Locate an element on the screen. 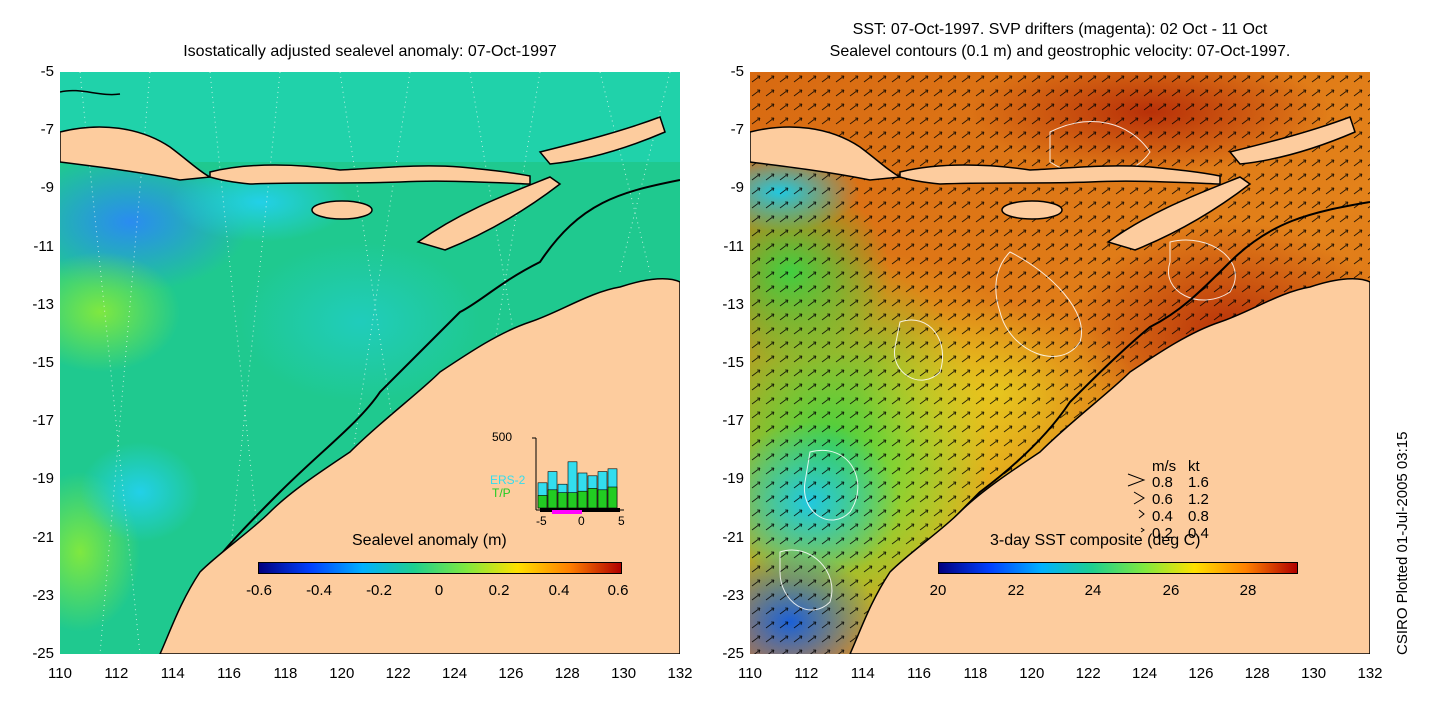 The image size is (1440, 720). velocity-legend-ms: 0.6 is located at coordinates (1162, 499).